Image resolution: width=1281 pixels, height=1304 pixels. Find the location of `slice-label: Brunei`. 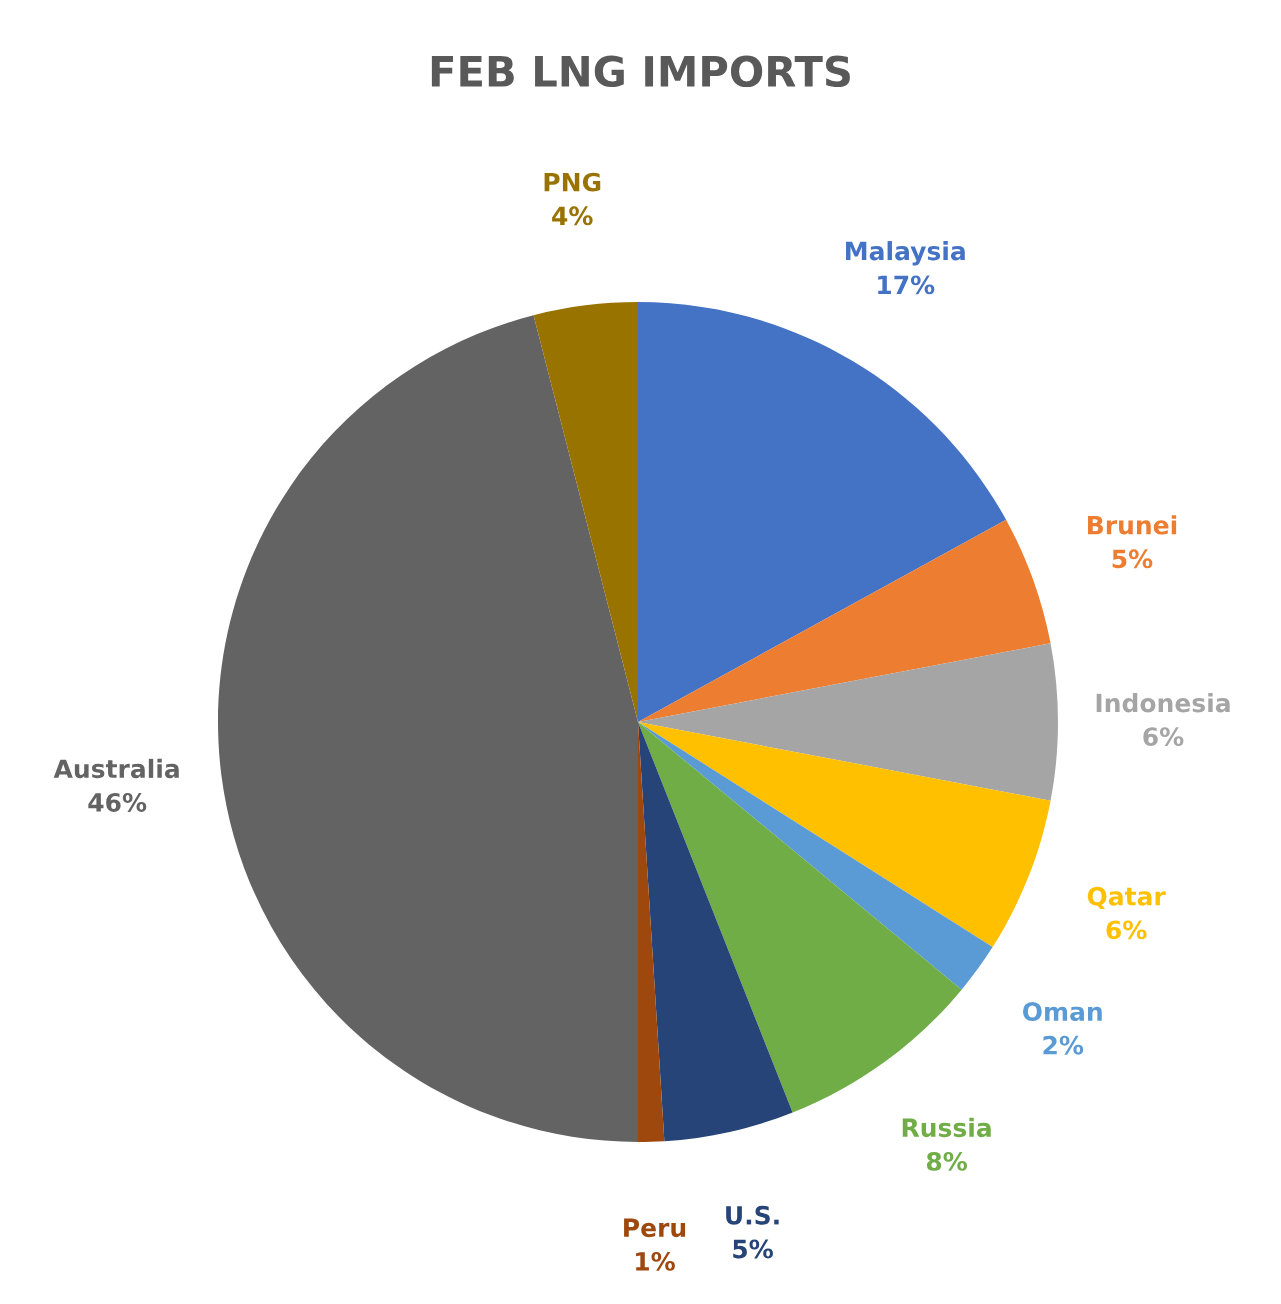

slice-label: Brunei is located at coordinates (1132, 525).